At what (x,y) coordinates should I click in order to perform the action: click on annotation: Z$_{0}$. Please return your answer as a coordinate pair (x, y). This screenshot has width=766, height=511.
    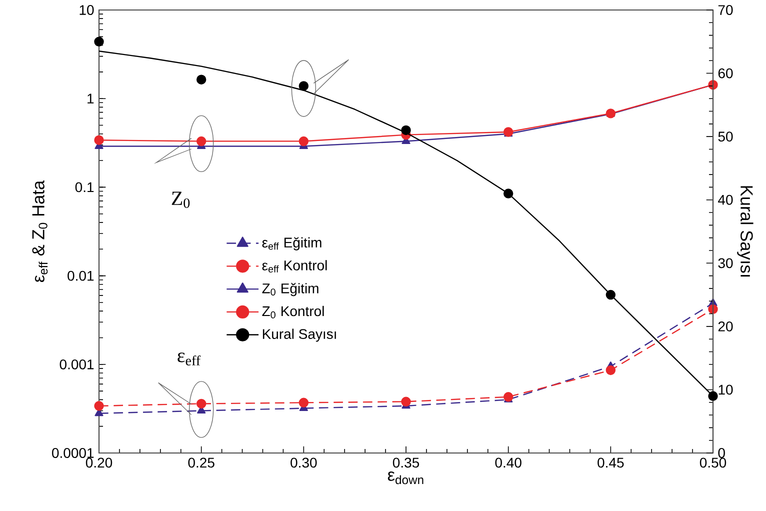
    Looking at the image, I should click on (181, 200).